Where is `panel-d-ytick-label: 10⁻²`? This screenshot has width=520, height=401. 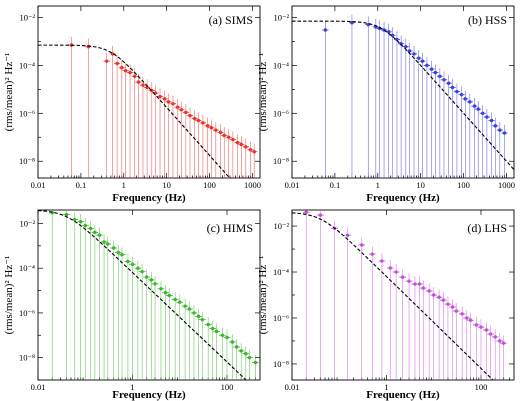 panel-d-ytick-label: 10⁻² is located at coordinates (281, 226).